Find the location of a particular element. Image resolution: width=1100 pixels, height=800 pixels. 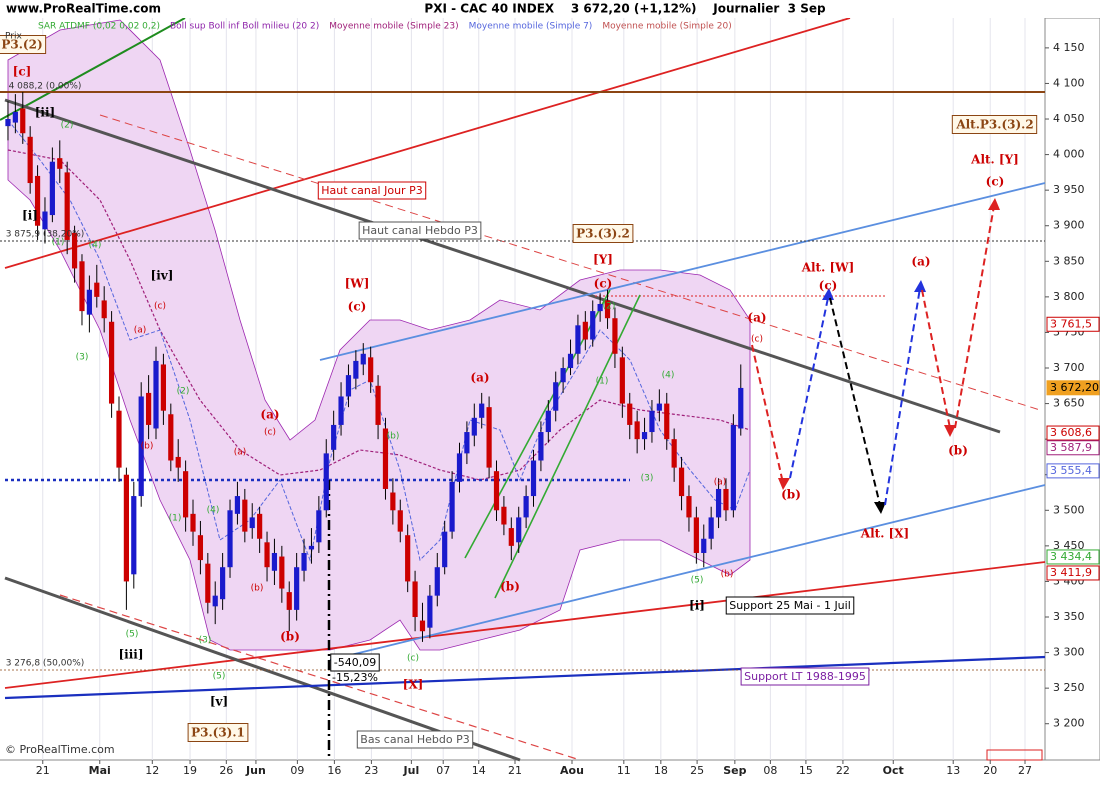

y-tick-label: 3 800 is located at coordinates (1069, 296).